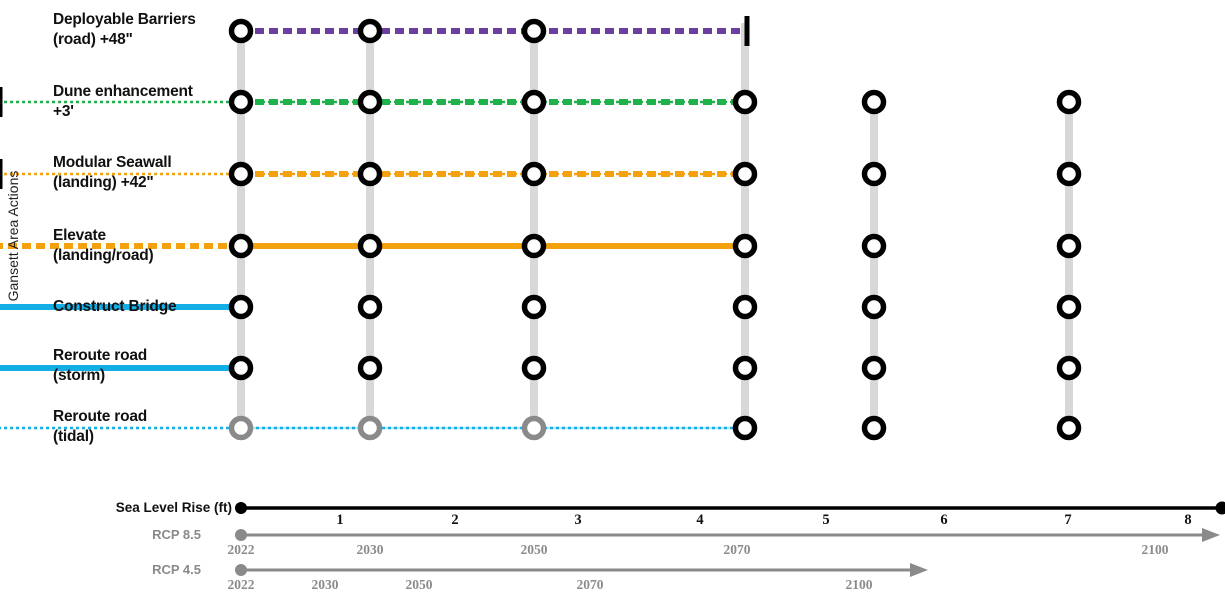  What do you see at coordinates (13, 236) in the screenshot?
I see `y-axis-label: Gansett Area Actions` at bounding box center [13, 236].